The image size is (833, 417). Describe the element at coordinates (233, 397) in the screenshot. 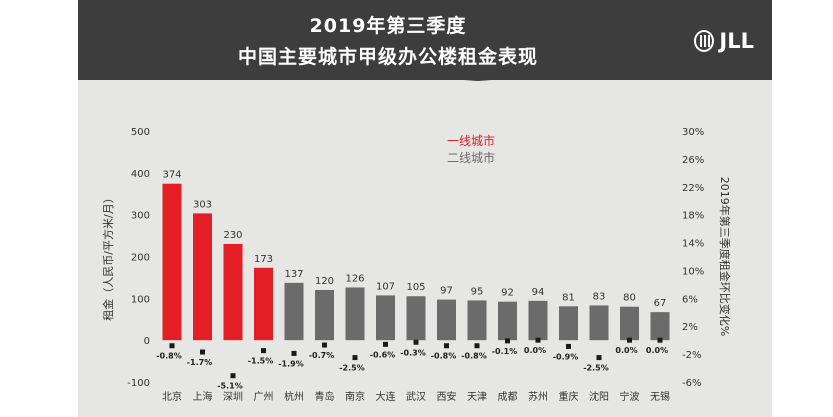

I see `category-label: 深圳` at that location.